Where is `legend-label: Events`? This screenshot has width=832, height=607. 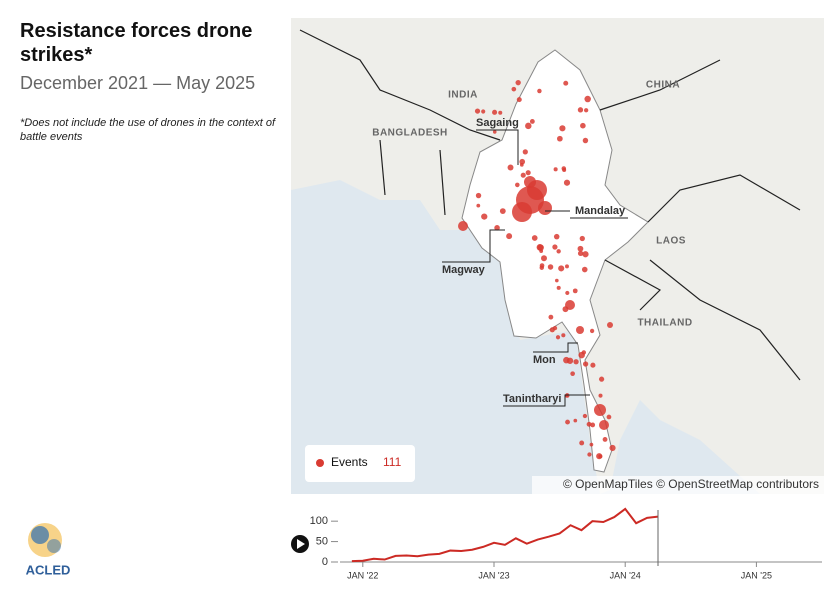
legend-label: Events is located at coordinates (349, 462).